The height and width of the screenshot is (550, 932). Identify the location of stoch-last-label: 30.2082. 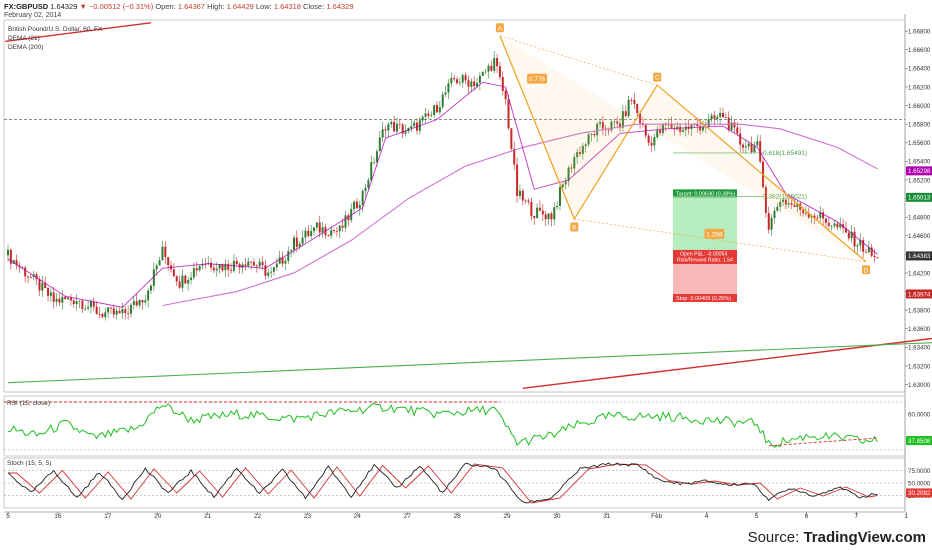
(919, 493).